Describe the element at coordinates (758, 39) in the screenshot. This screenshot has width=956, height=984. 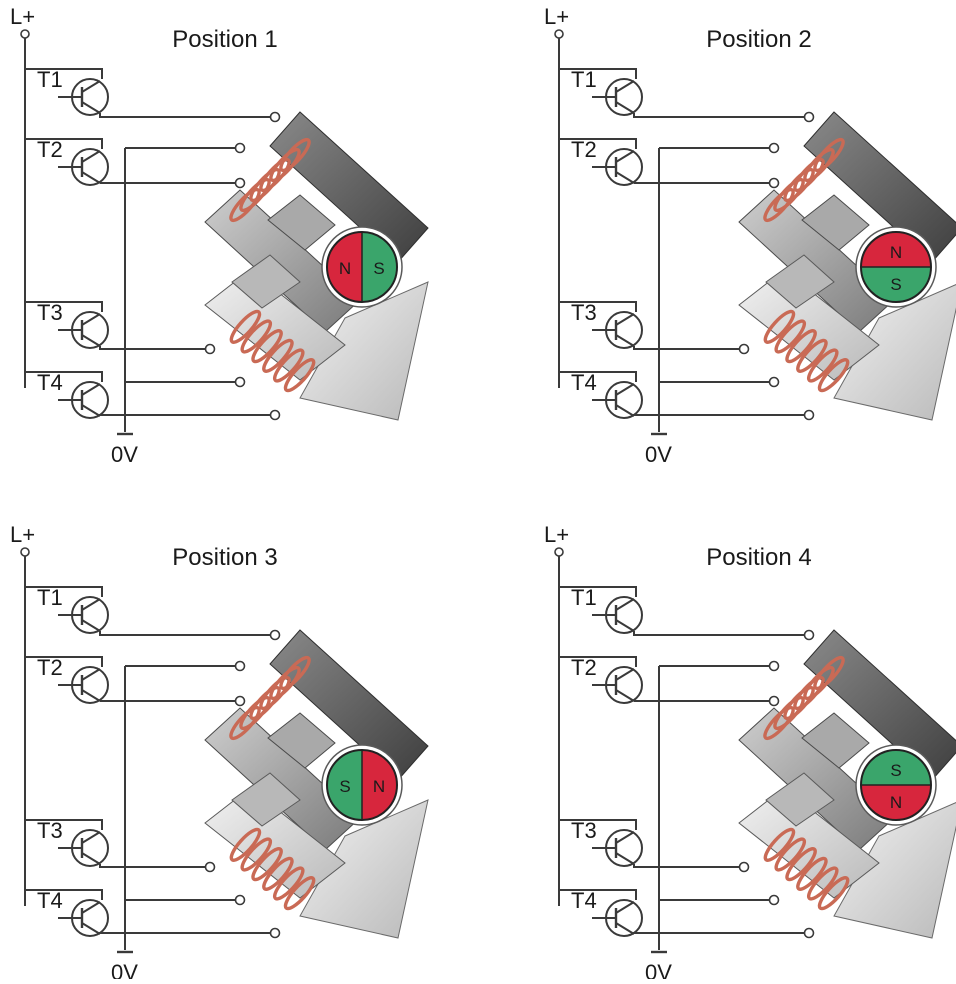
I see `panel-title: Position 2` at that location.